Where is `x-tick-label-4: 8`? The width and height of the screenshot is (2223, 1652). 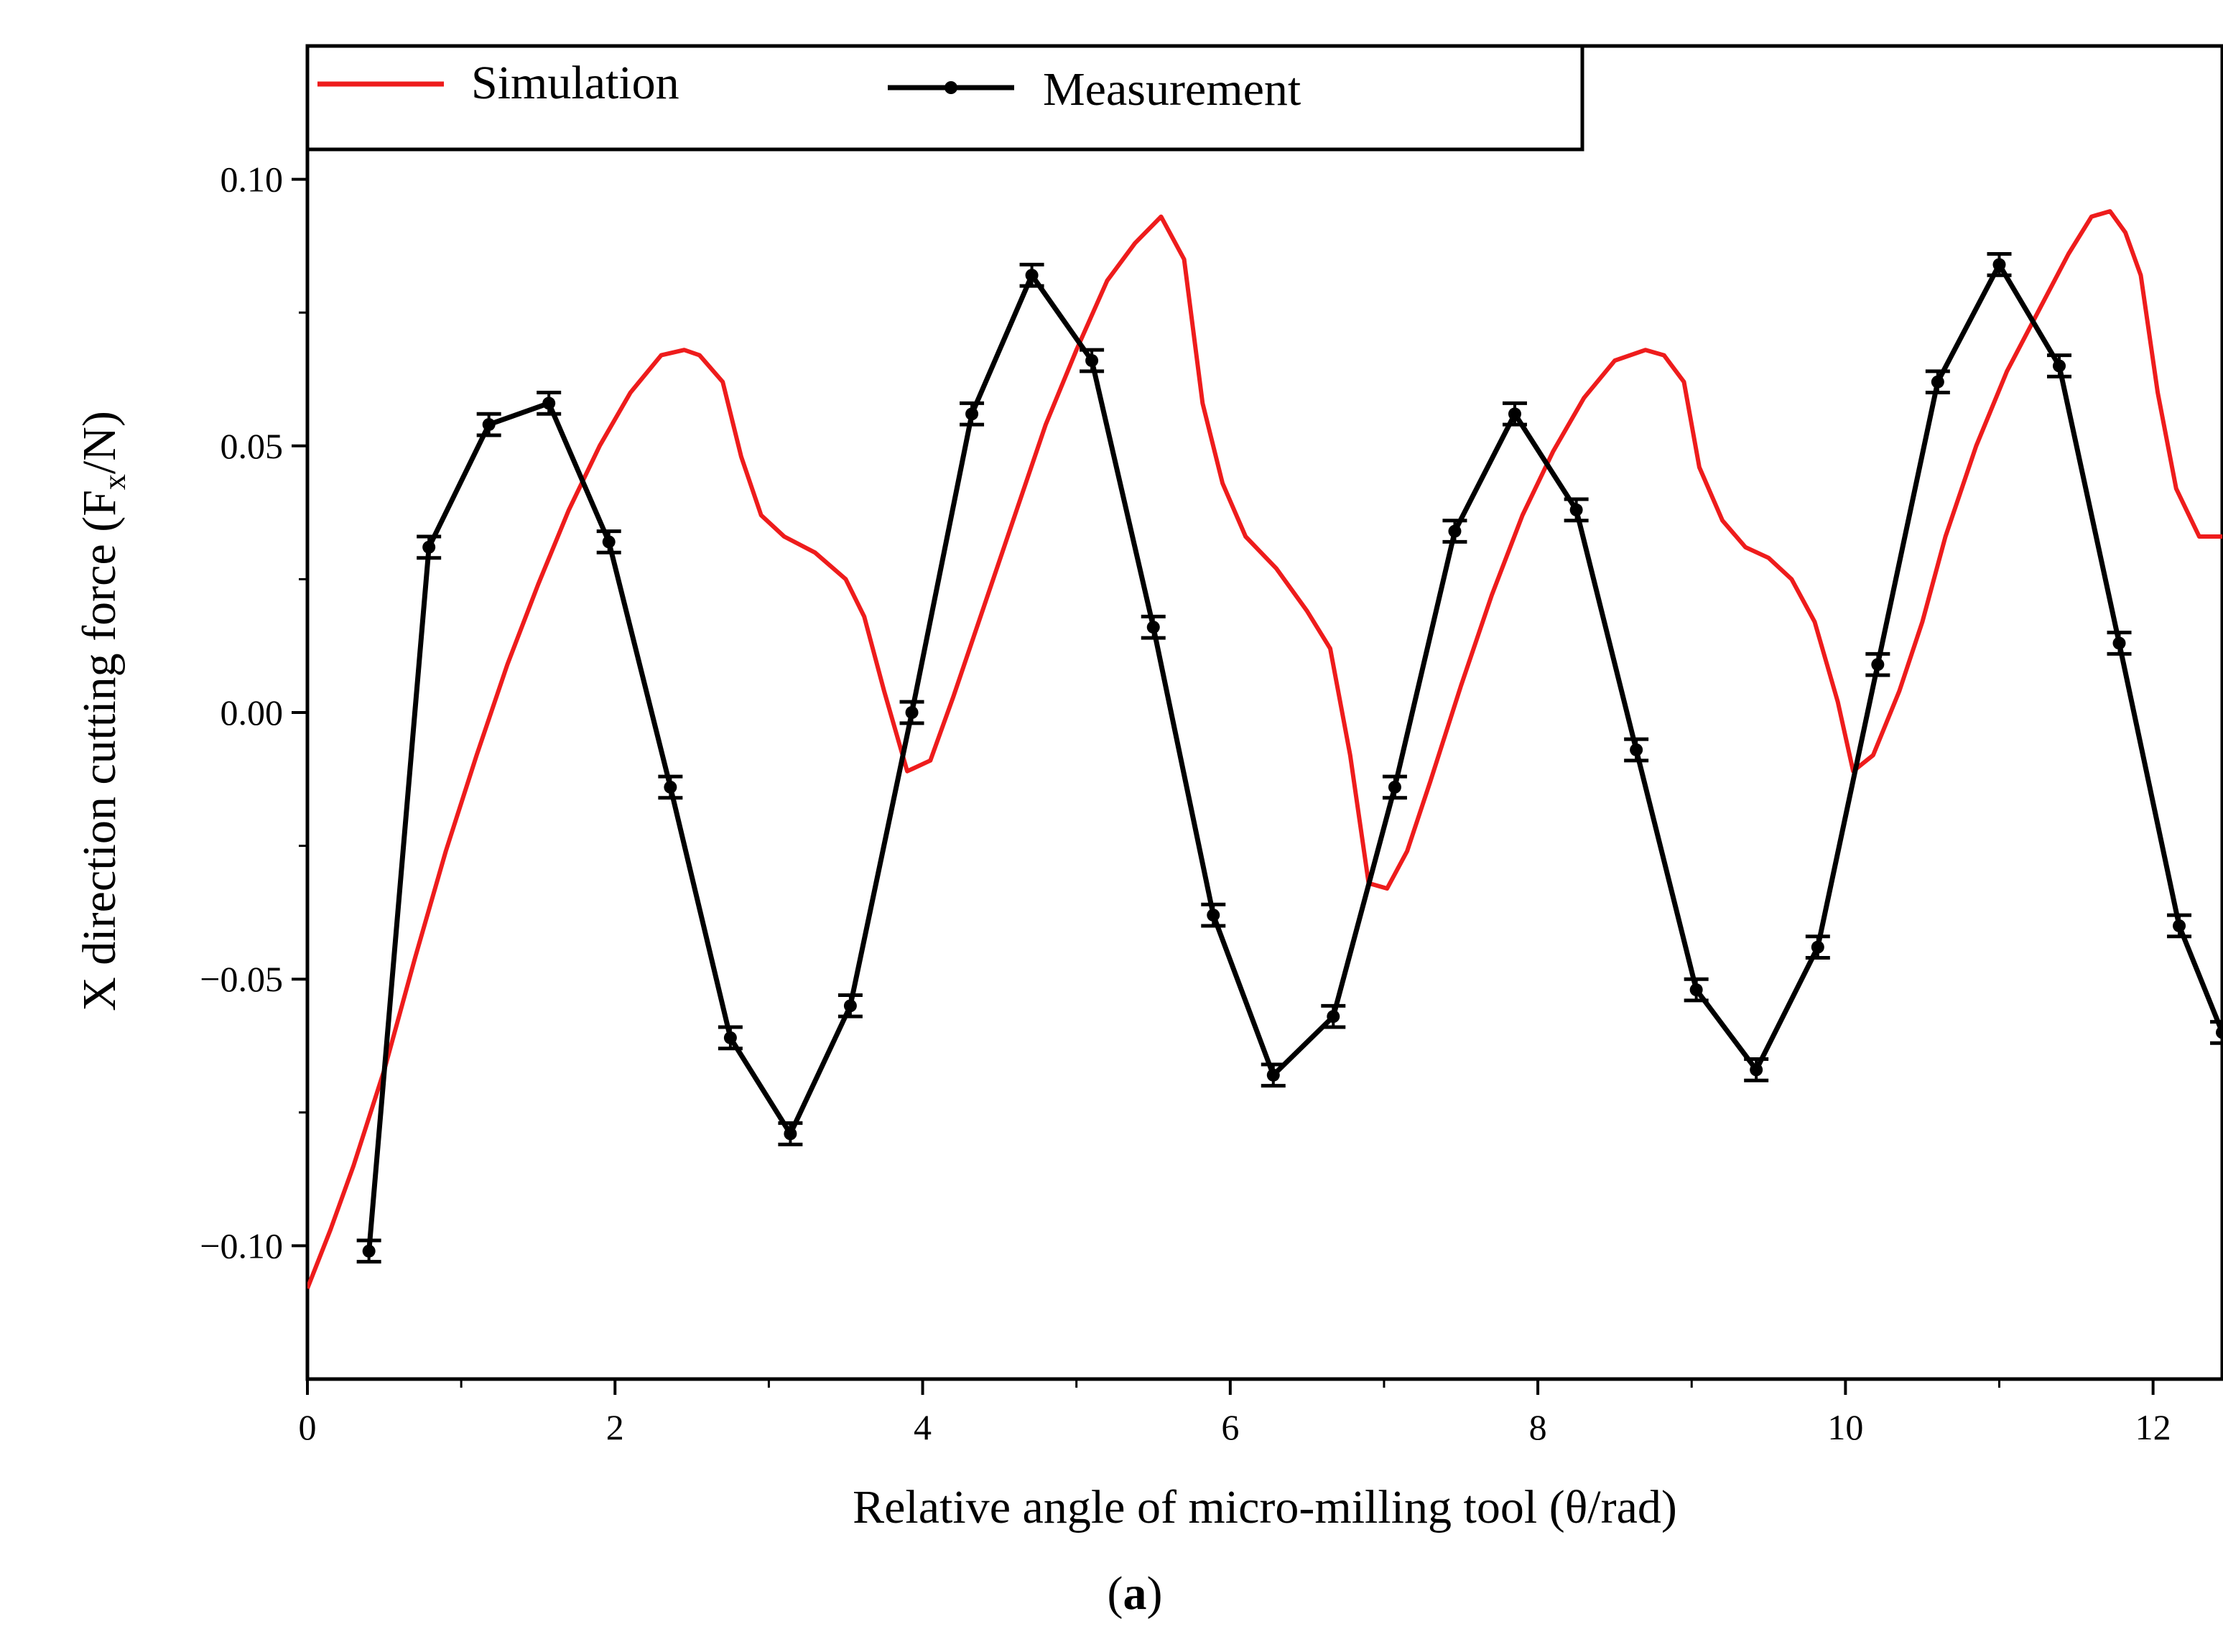
x-tick-label-4: 8 is located at coordinates (1538, 1427).